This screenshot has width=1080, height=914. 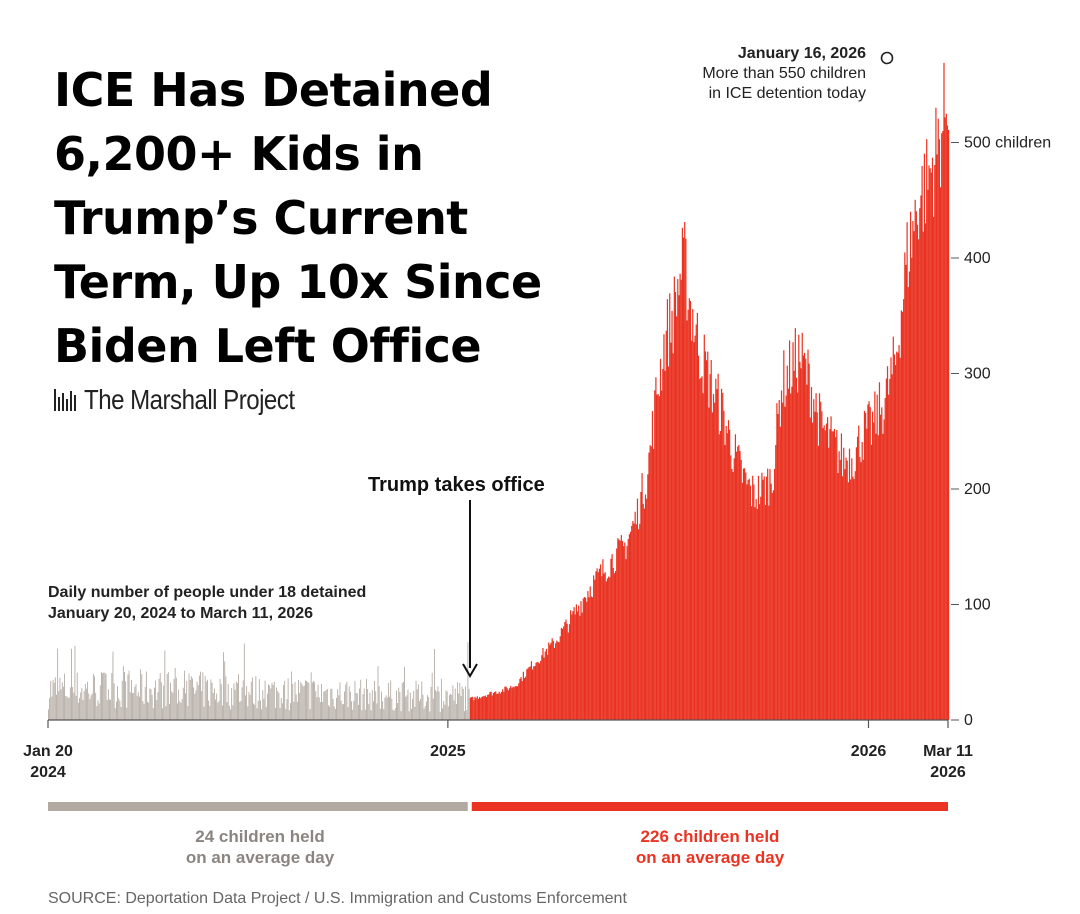 What do you see at coordinates (239, 154) in the screenshot?
I see `headline-line-2: 6,200+ Kids in` at bounding box center [239, 154].